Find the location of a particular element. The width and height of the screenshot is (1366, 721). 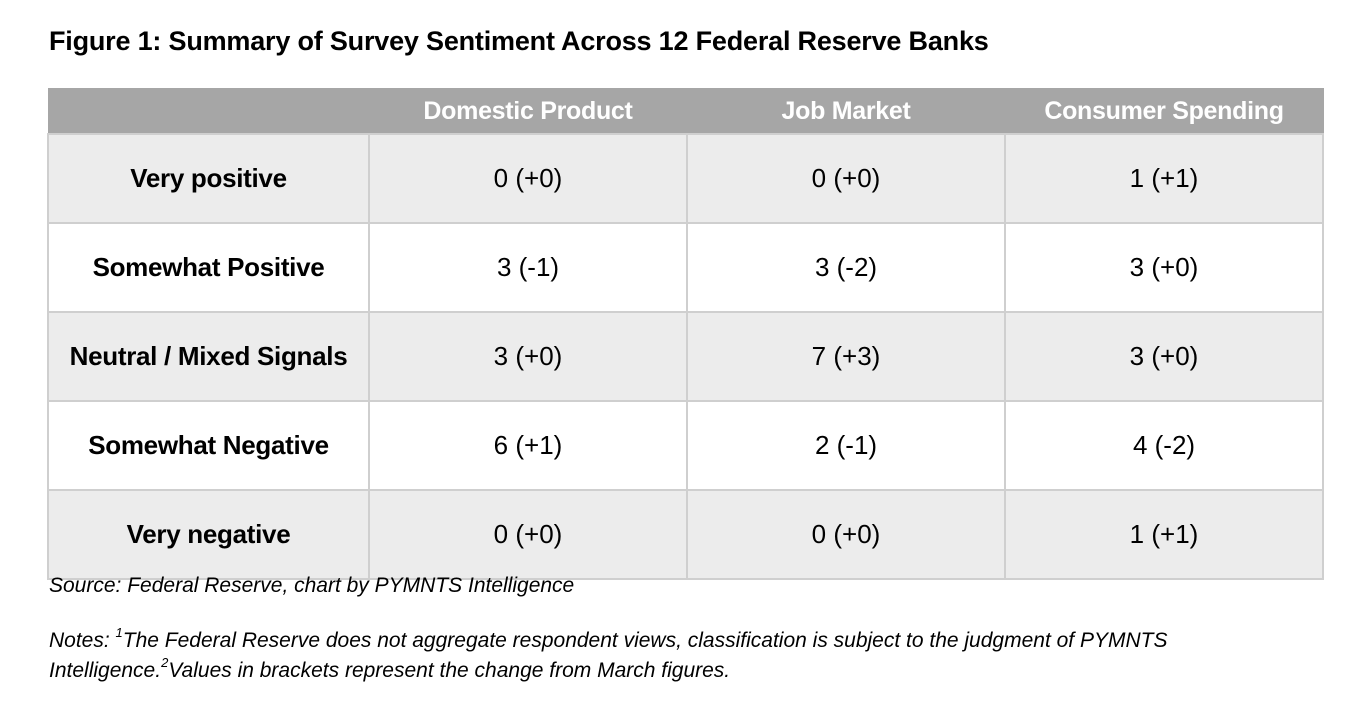

header-cell-domestic-product: Domestic Product is located at coordinates (528, 111).